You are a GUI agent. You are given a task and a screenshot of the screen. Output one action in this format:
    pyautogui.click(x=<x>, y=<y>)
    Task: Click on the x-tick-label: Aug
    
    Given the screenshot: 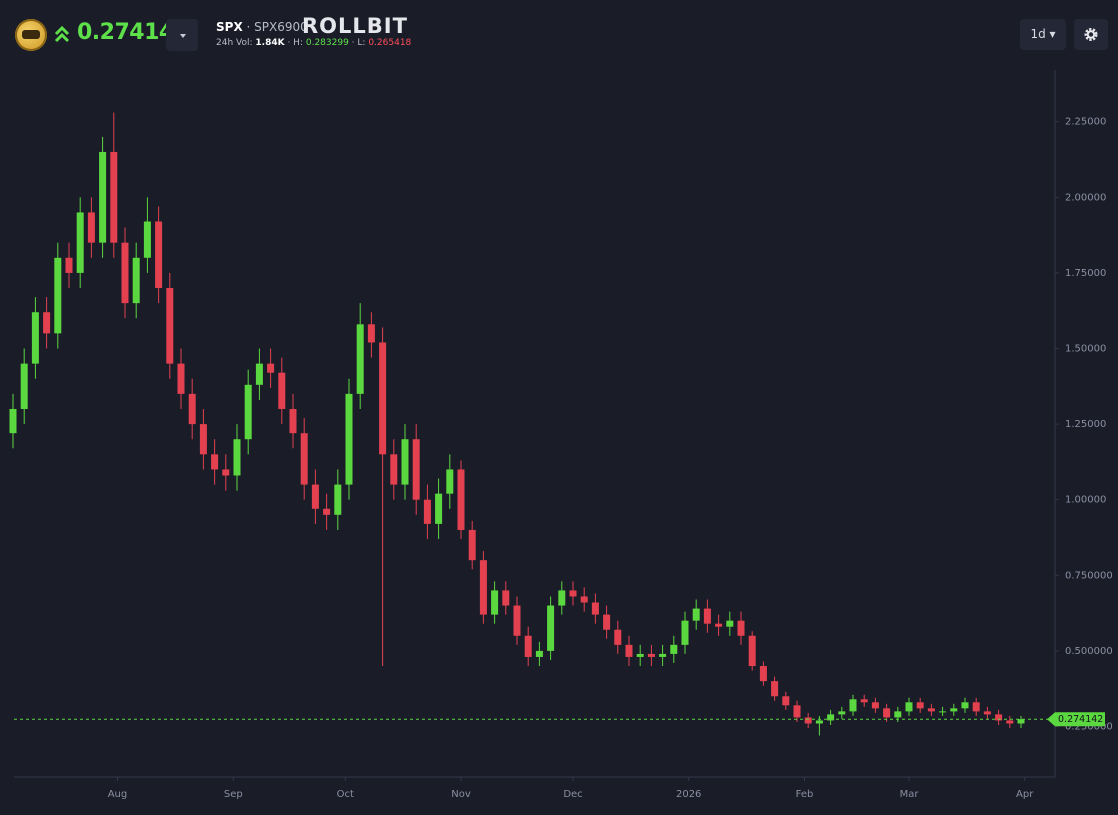 What is the action you would take?
    pyautogui.click(x=118, y=794)
    